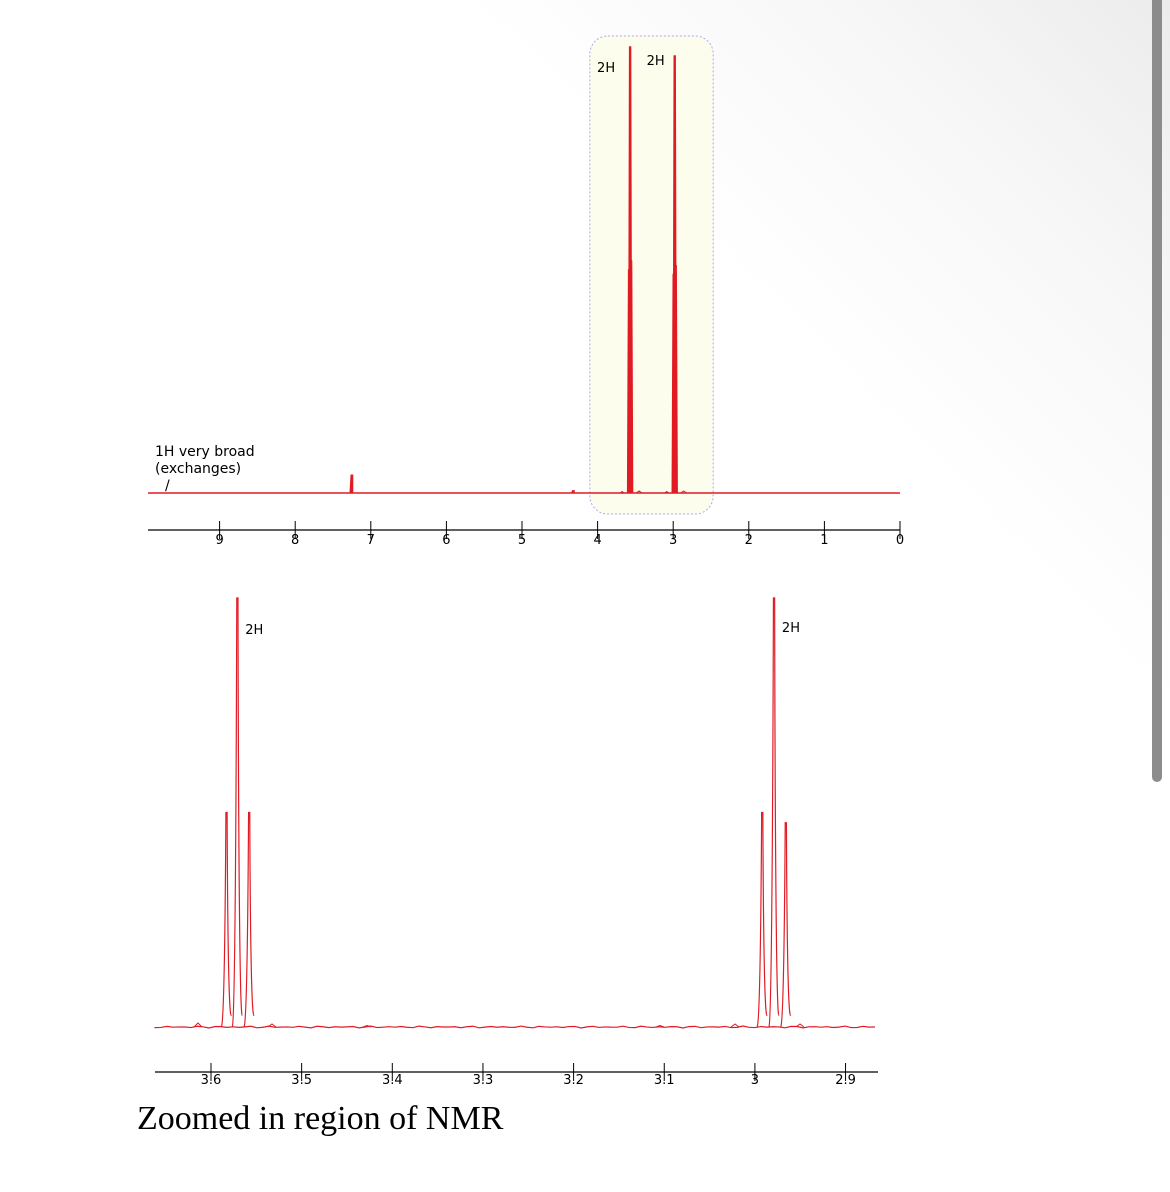  Describe the element at coordinates (219, 540) in the screenshot. I see `ppm-axis-tick-label: 9` at that location.